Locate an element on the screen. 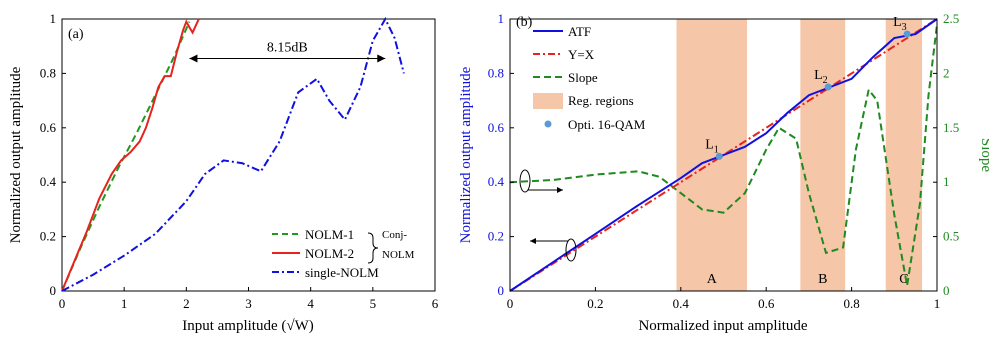 The image size is (989, 341). x-tick-label: 6 is located at coordinates (435, 303).